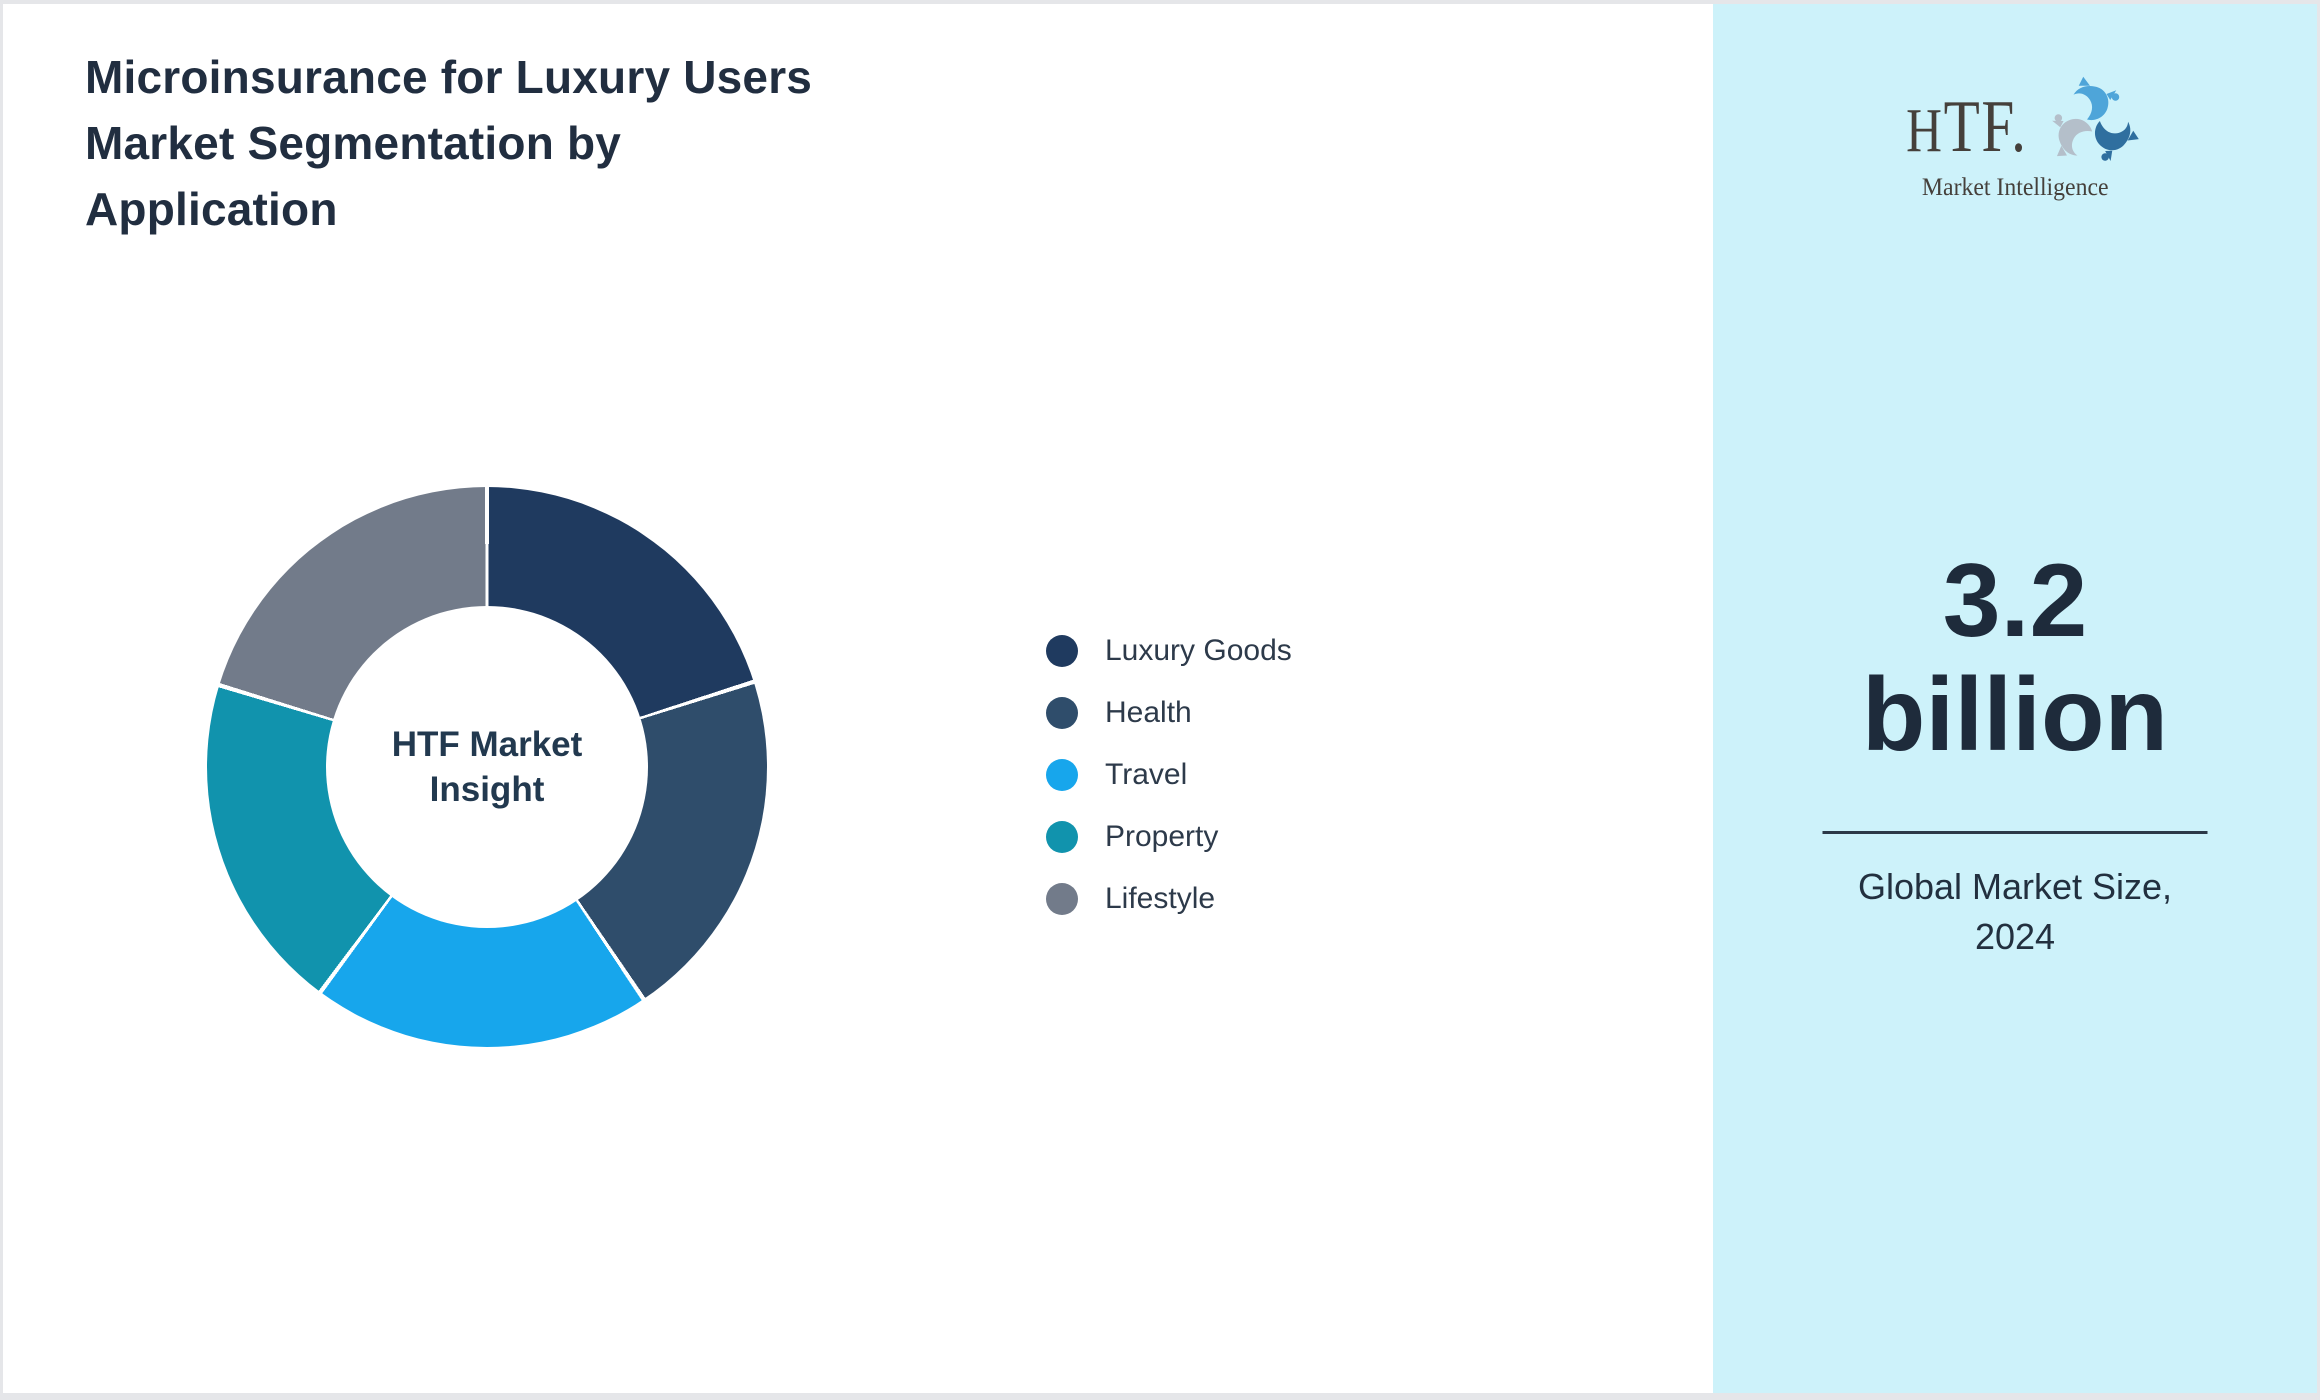 The image size is (2320, 1400). I want to click on market-size-caption-line: Global Market Size,, so click(2015, 886).